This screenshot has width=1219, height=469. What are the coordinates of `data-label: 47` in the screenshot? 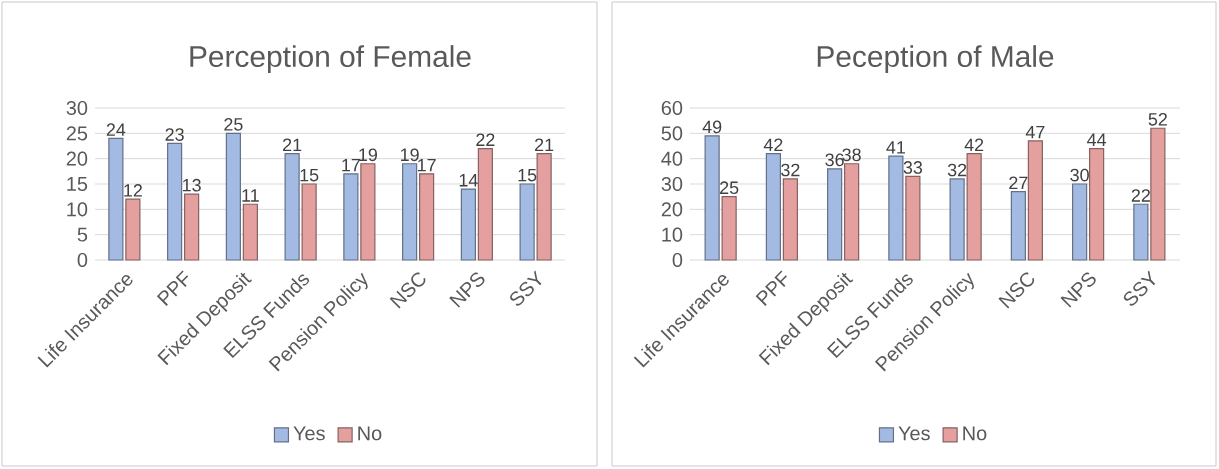 It's located at (1035, 132).